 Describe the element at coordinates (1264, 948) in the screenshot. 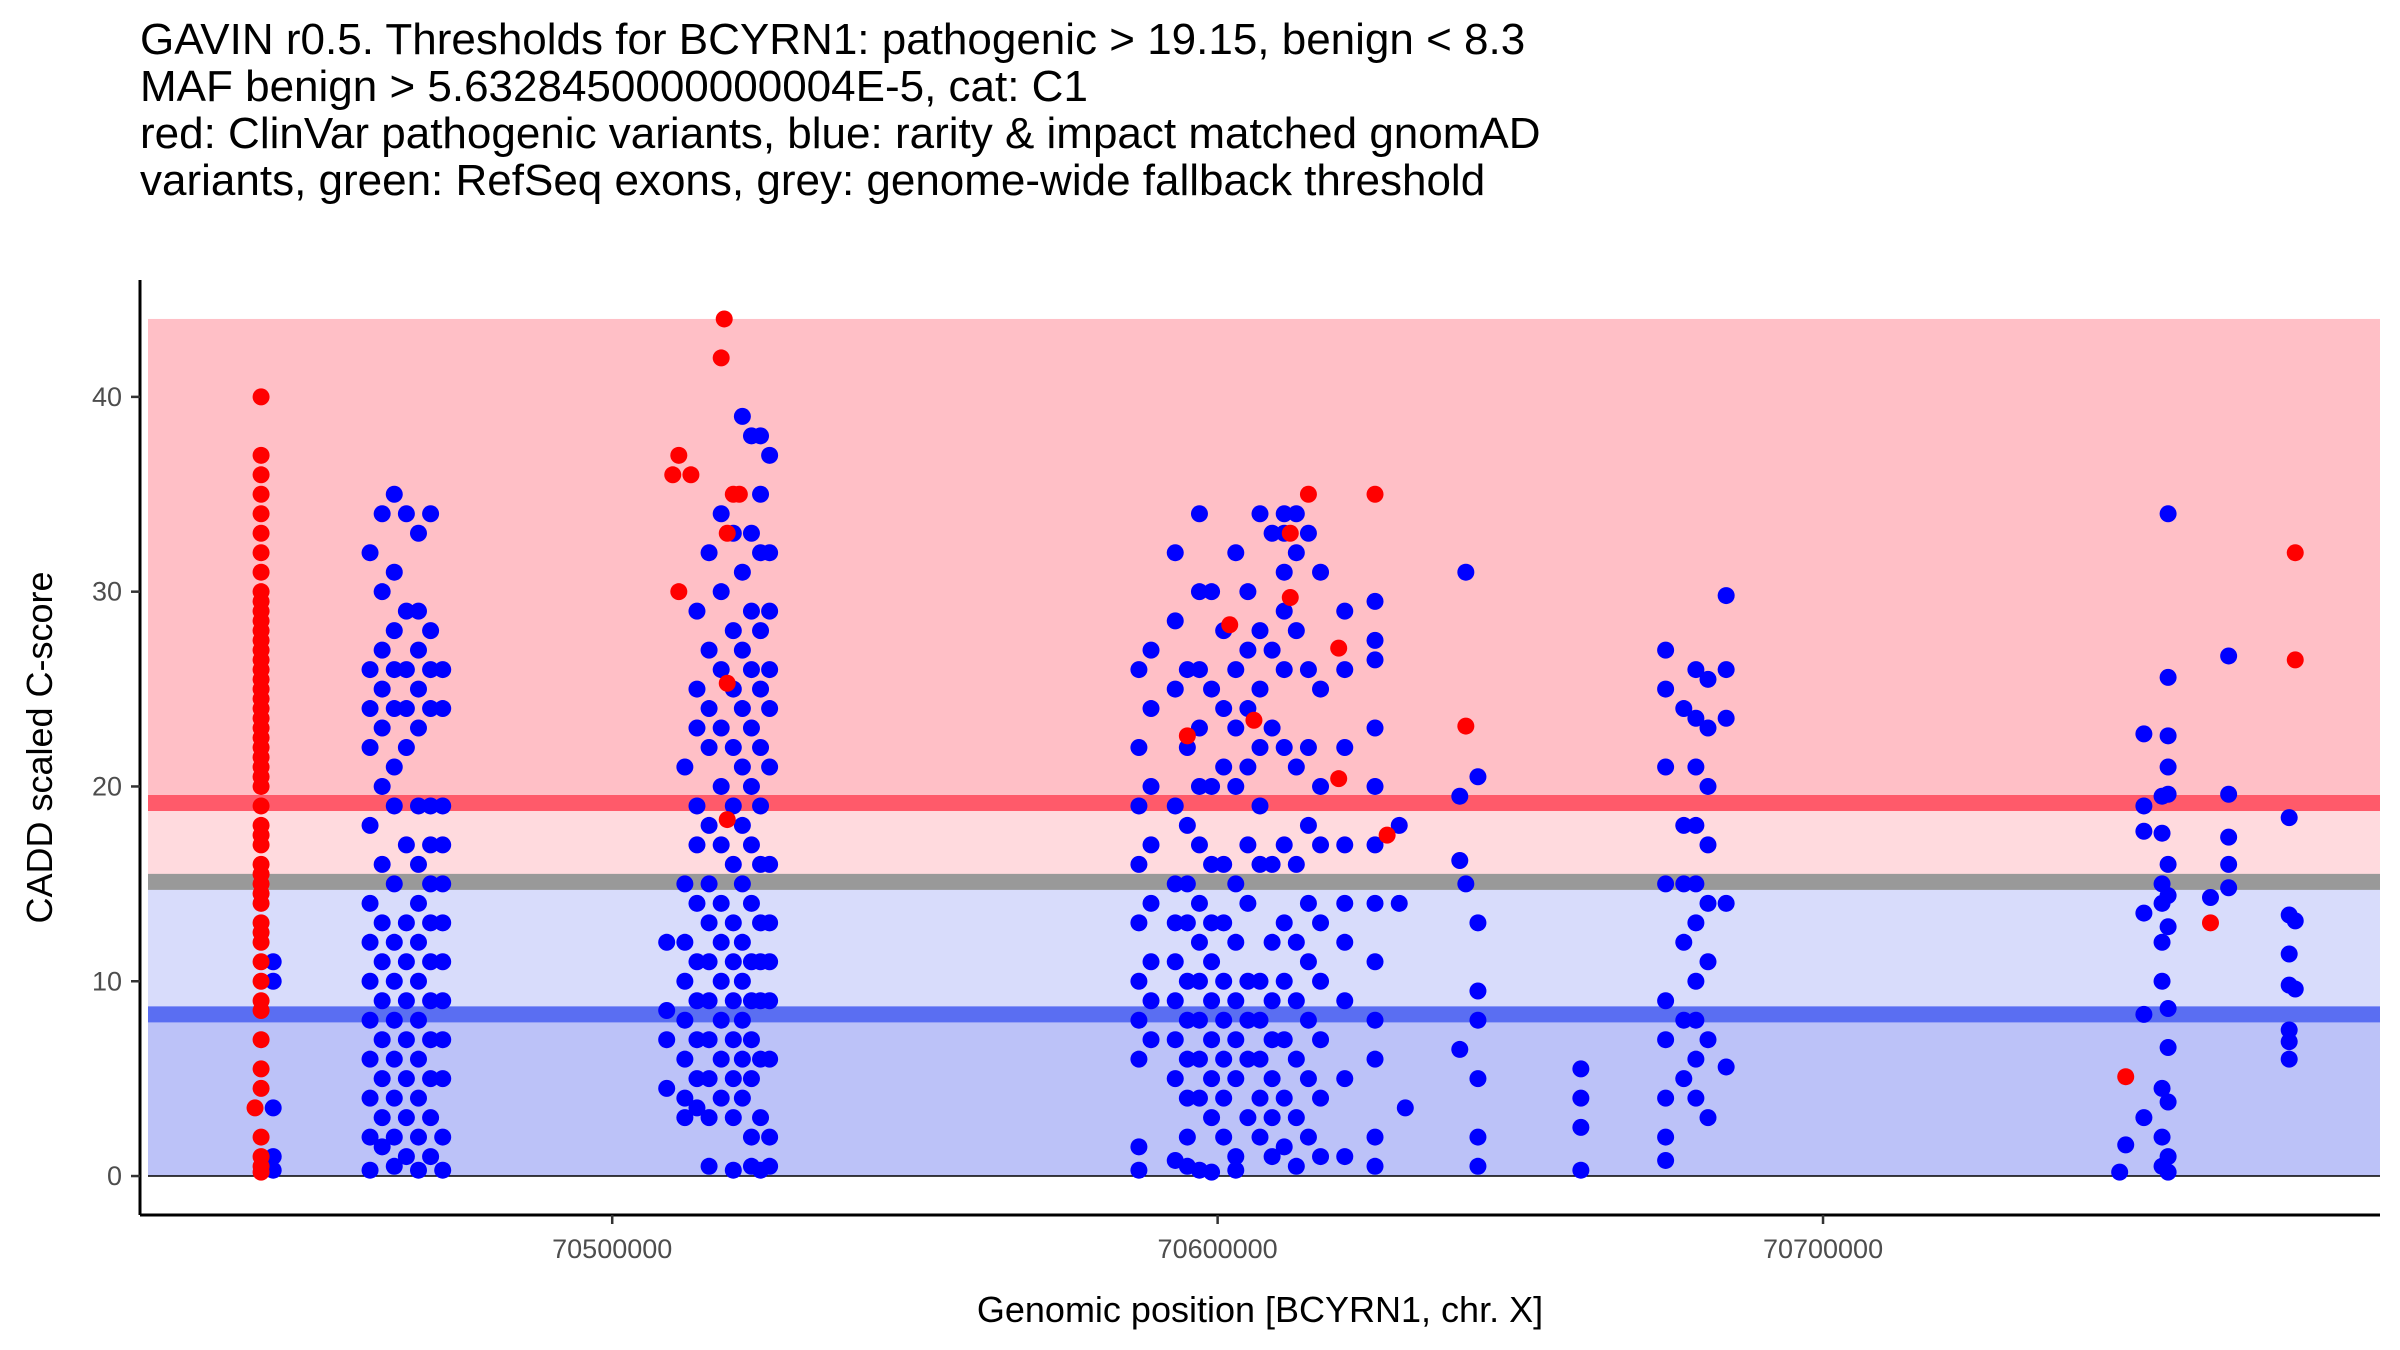

I see `vus-low-region` at that location.